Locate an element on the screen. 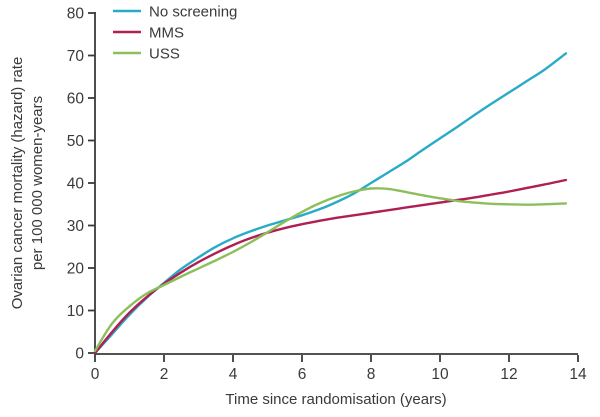 The image size is (600, 417). x-tick-label: 0 is located at coordinates (95, 374).